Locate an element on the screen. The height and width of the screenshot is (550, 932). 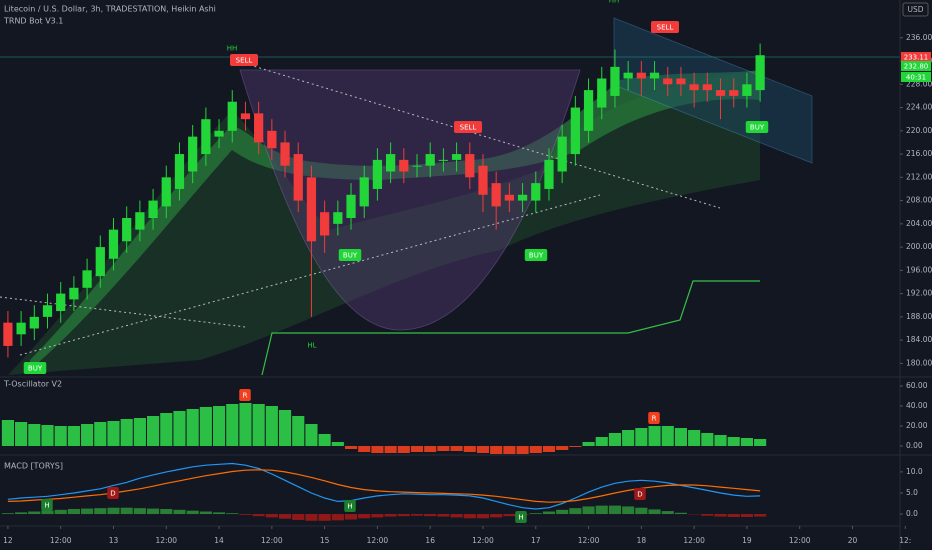
price-label-box is located at coordinates (916, 57).